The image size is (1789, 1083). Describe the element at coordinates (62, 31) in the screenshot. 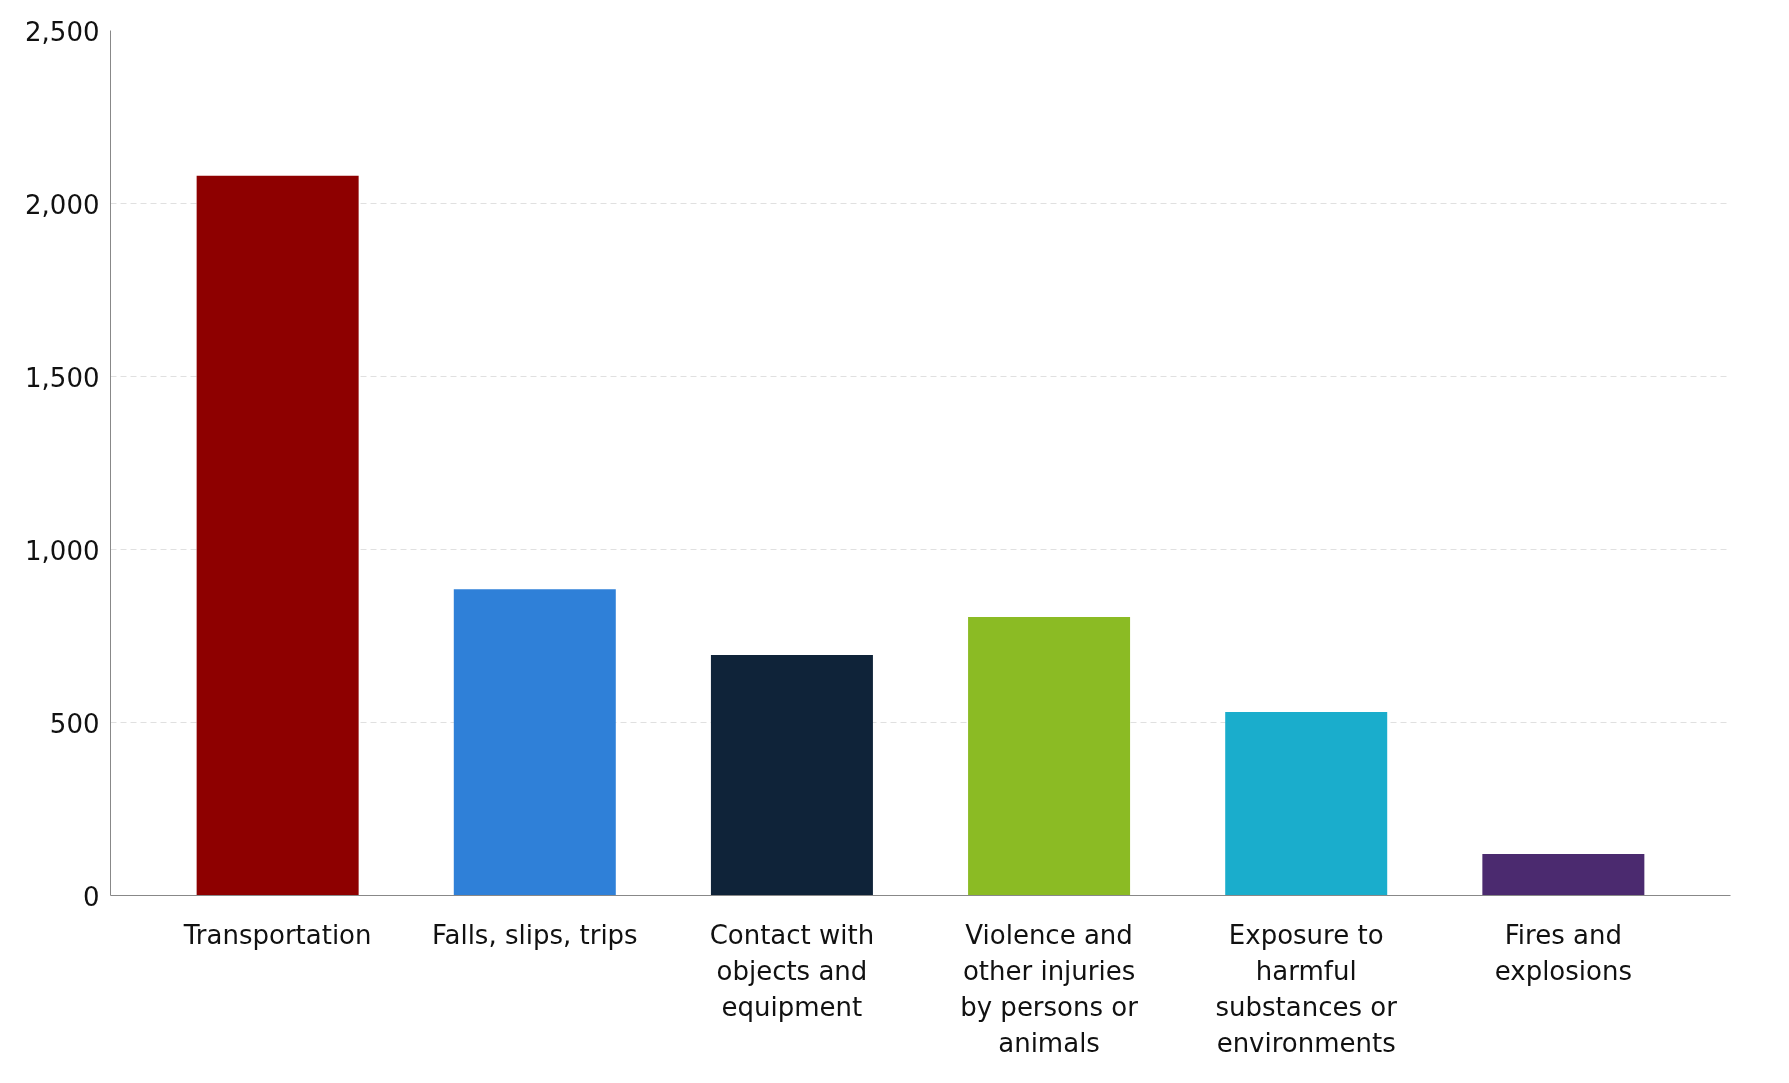

I see `y-tick-label: 2,500` at that location.